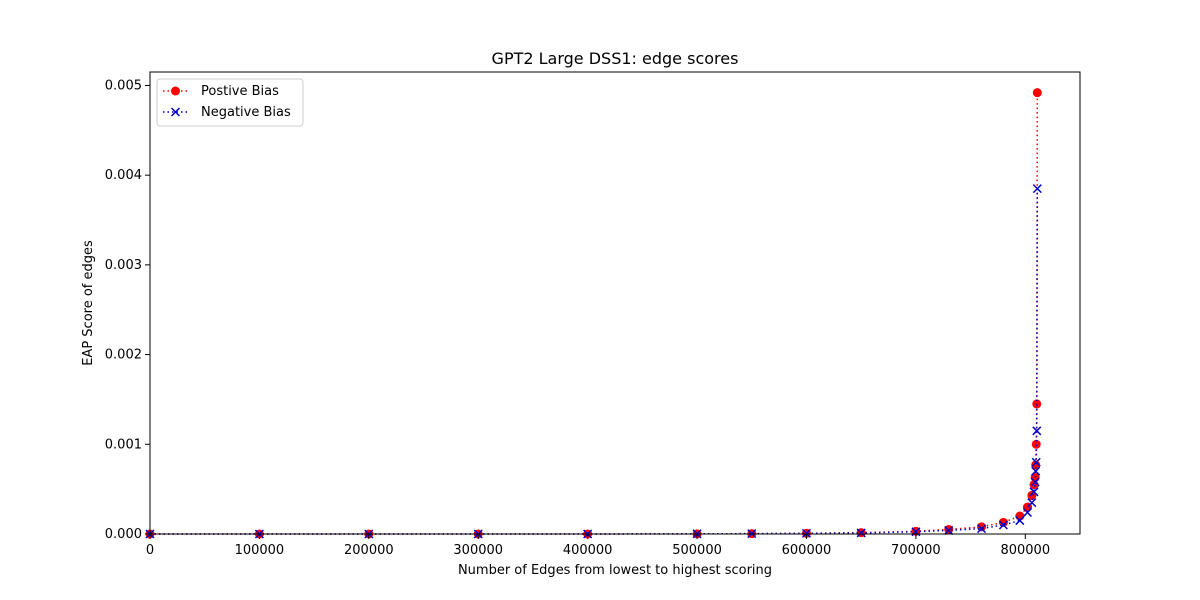 This screenshot has width=1200, height=600. Describe the element at coordinates (260, 550) in the screenshot. I see `x-tick-label: 100000` at that location.